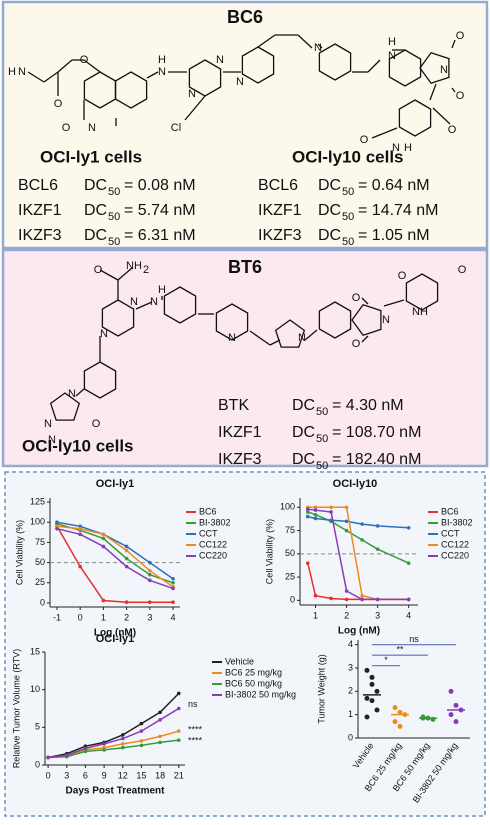  What do you see at coordinates (173, 617) in the screenshot?
I see `x-tick-label: 4` at bounding box center [173, 617].